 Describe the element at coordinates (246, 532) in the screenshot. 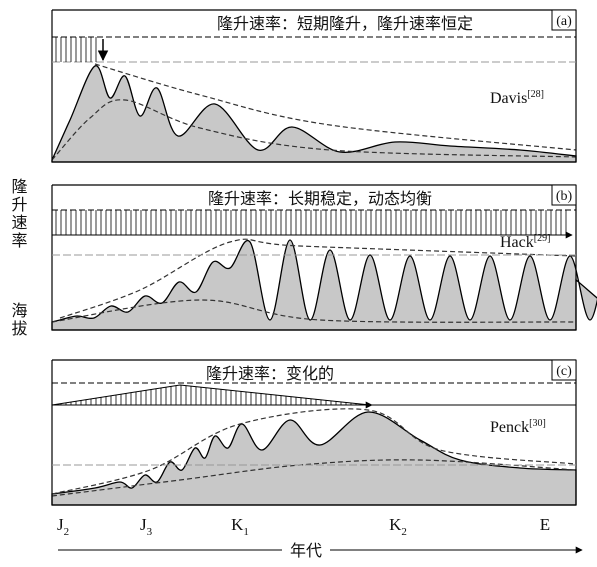

I see `tick-sub: 1` at that location.